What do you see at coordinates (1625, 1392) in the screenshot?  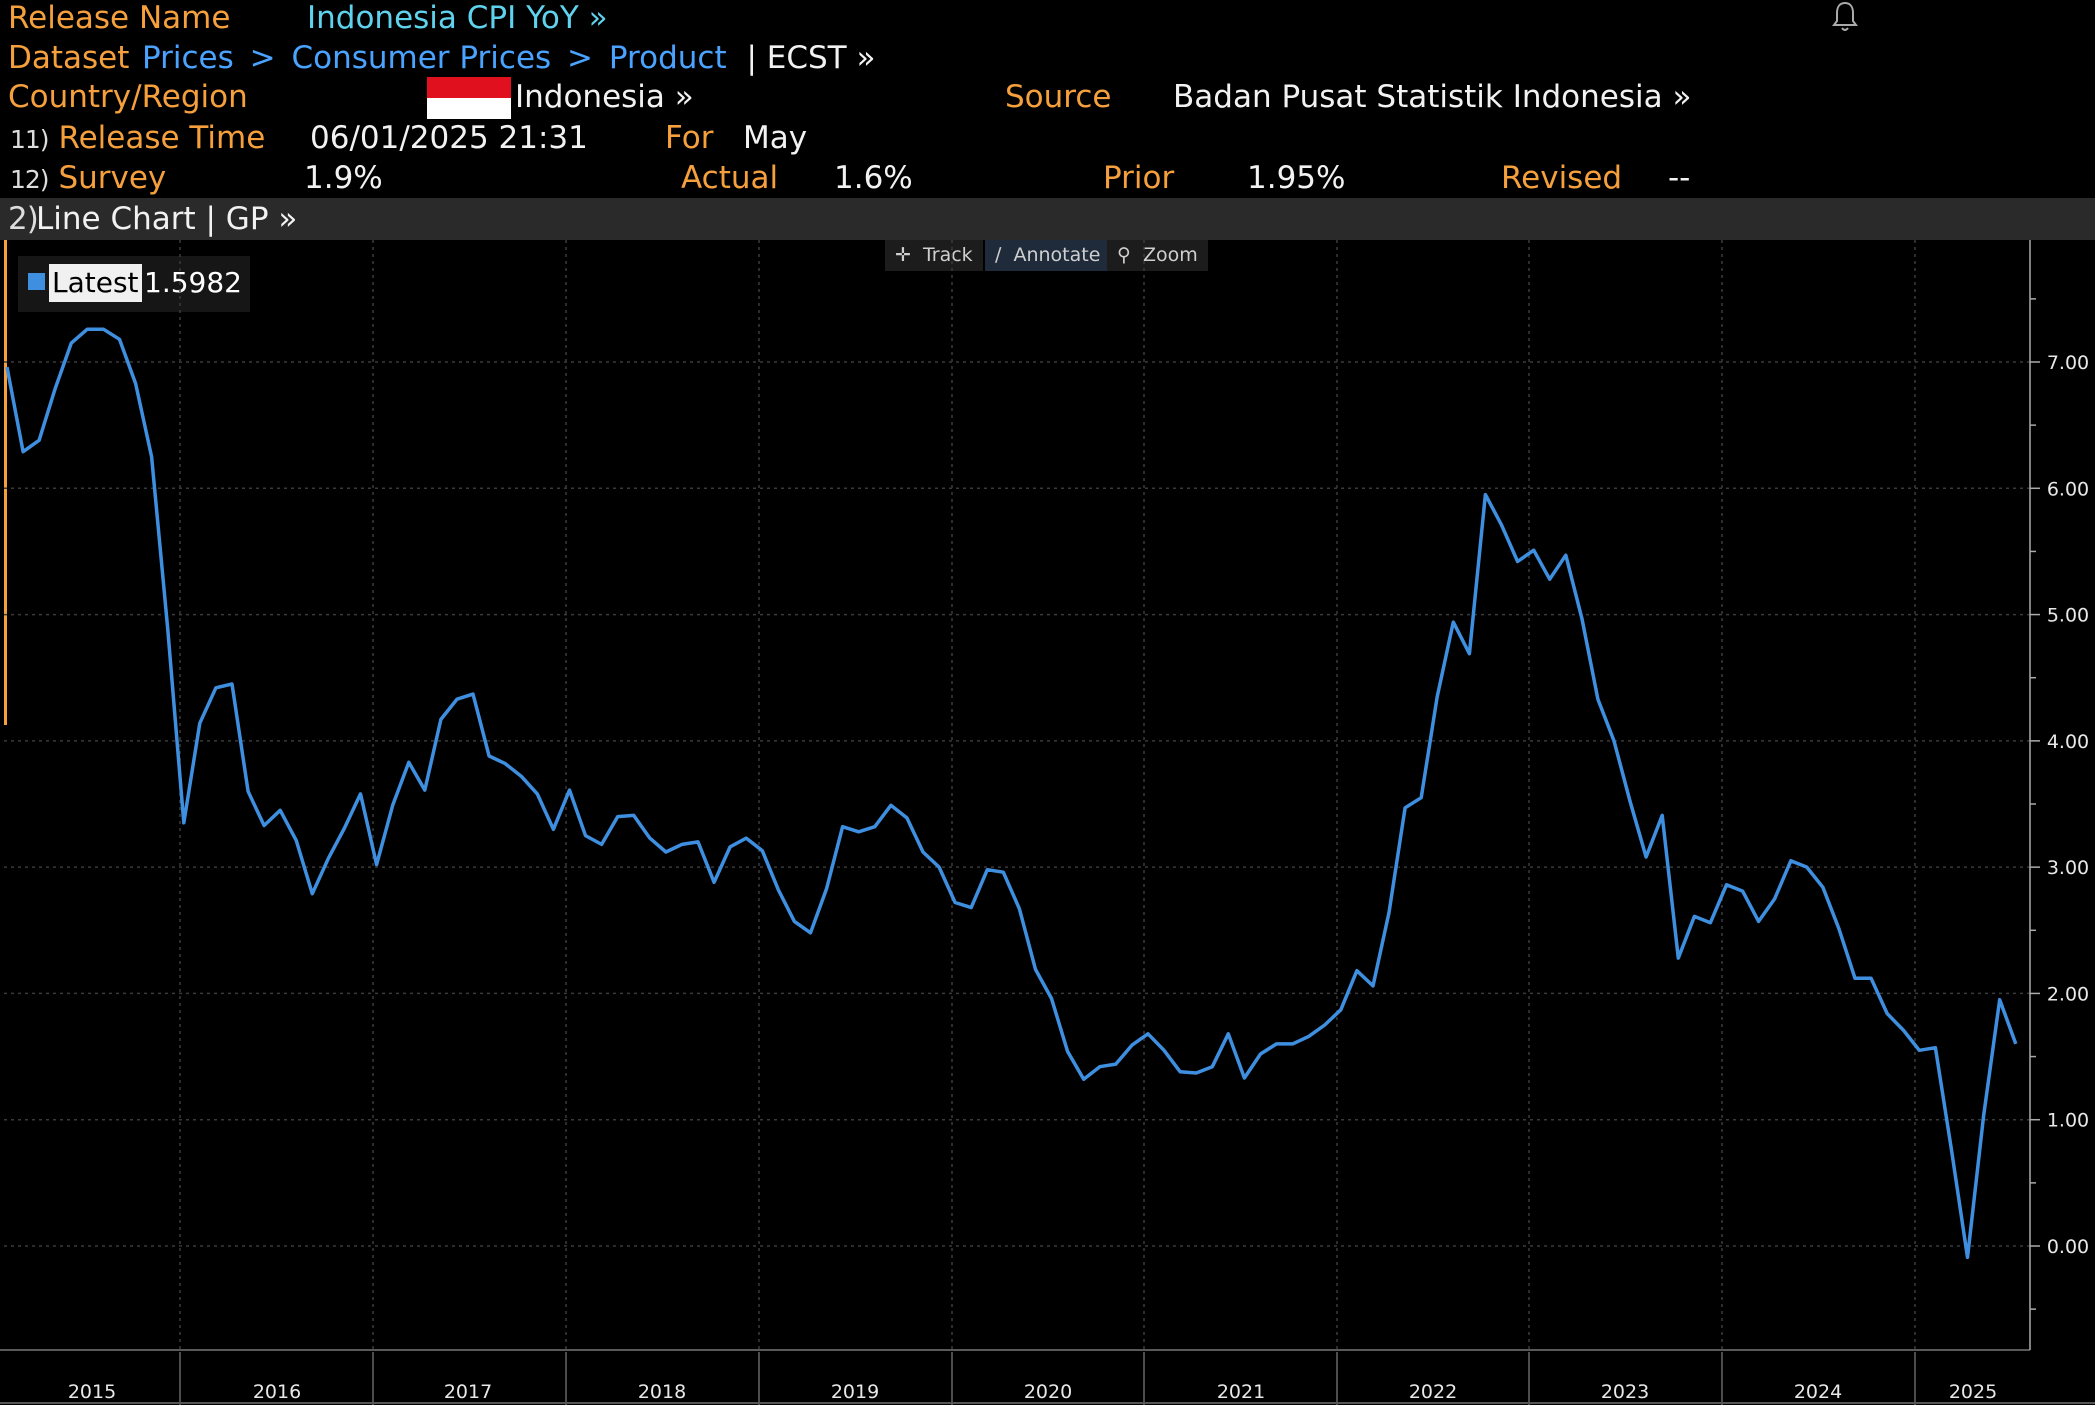 I see `x-tick-label: 2023` at bounding box center [1625, 1392].